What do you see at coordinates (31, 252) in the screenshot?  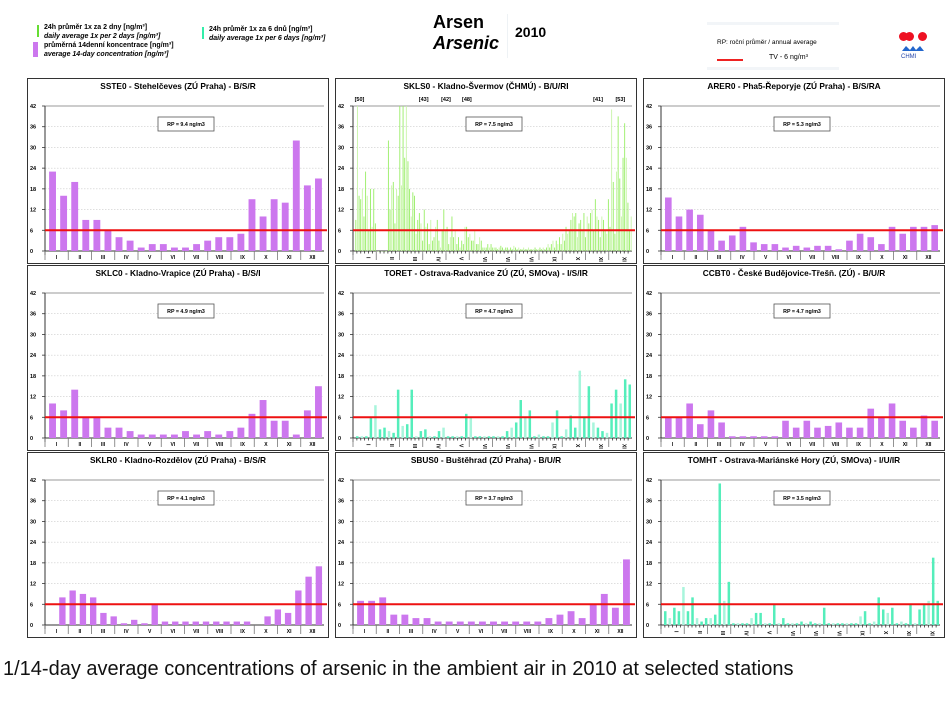 I see `y-tick-label: 0` at bounding box center [31, 252].